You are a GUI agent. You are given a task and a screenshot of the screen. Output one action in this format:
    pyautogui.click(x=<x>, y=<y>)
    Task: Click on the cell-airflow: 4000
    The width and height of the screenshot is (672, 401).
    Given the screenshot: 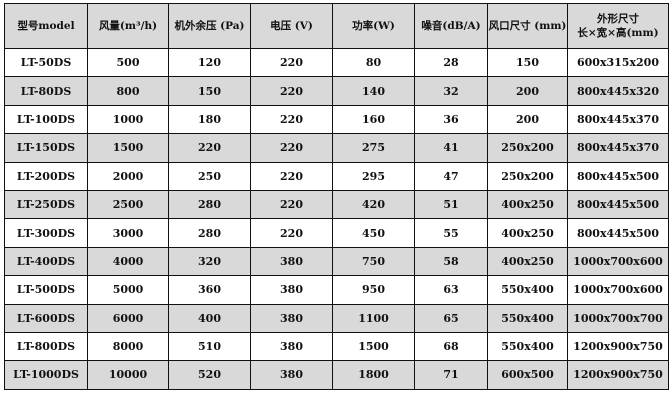 What is the action you would take?
    pyautogui.click(x=128, y=261)
    